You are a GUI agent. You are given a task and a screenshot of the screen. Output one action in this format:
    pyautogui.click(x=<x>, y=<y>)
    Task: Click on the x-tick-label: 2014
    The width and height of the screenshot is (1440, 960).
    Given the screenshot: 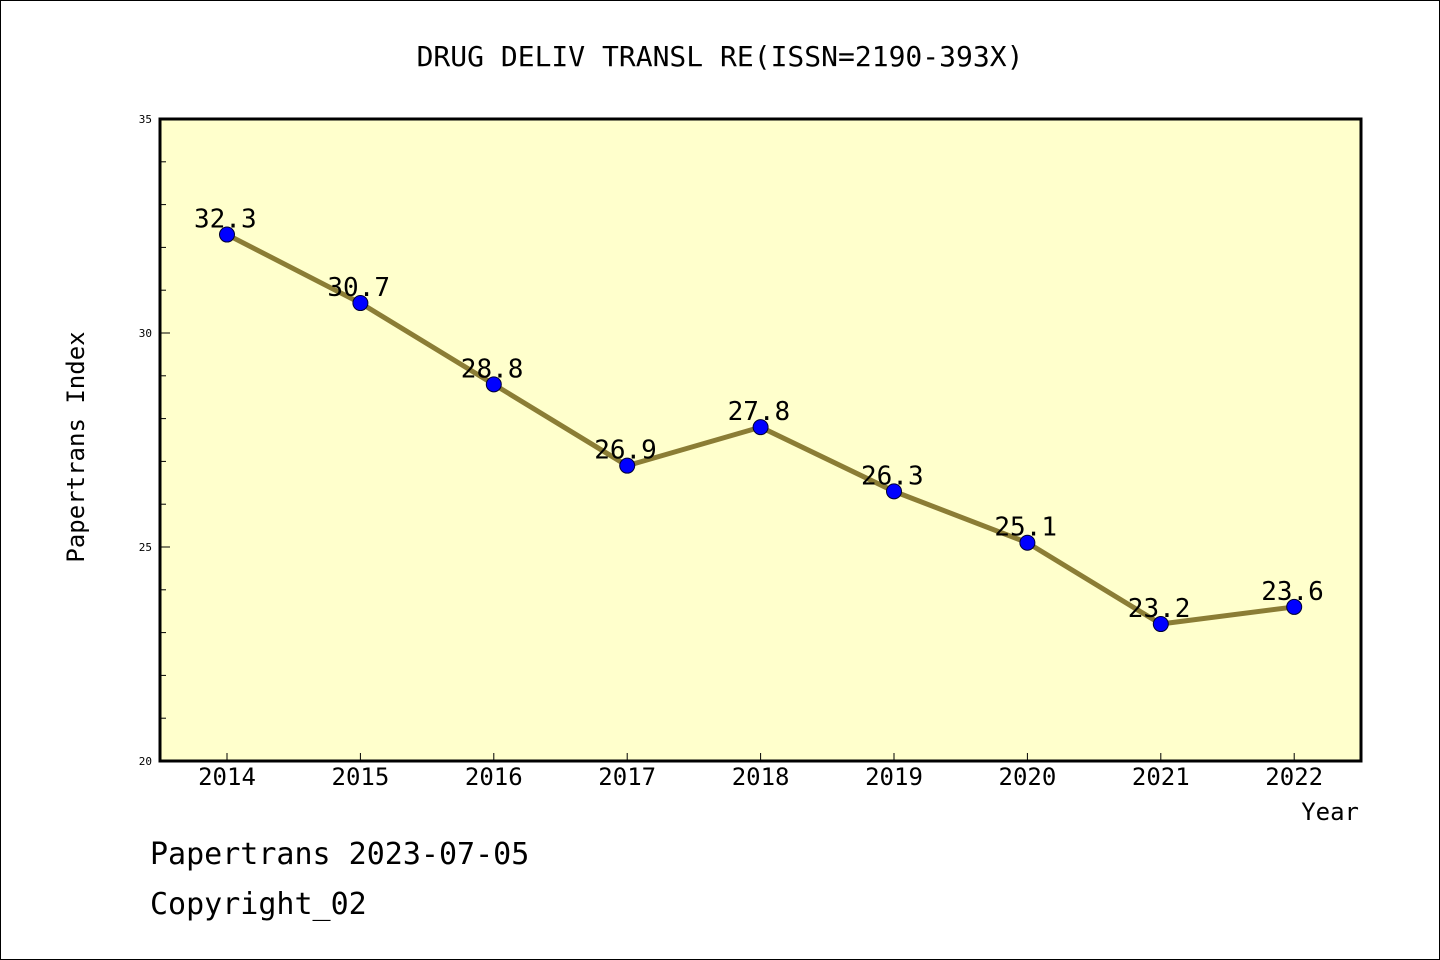 What is the action you would take?
    pyautogui.click(x=227, y=777)
    